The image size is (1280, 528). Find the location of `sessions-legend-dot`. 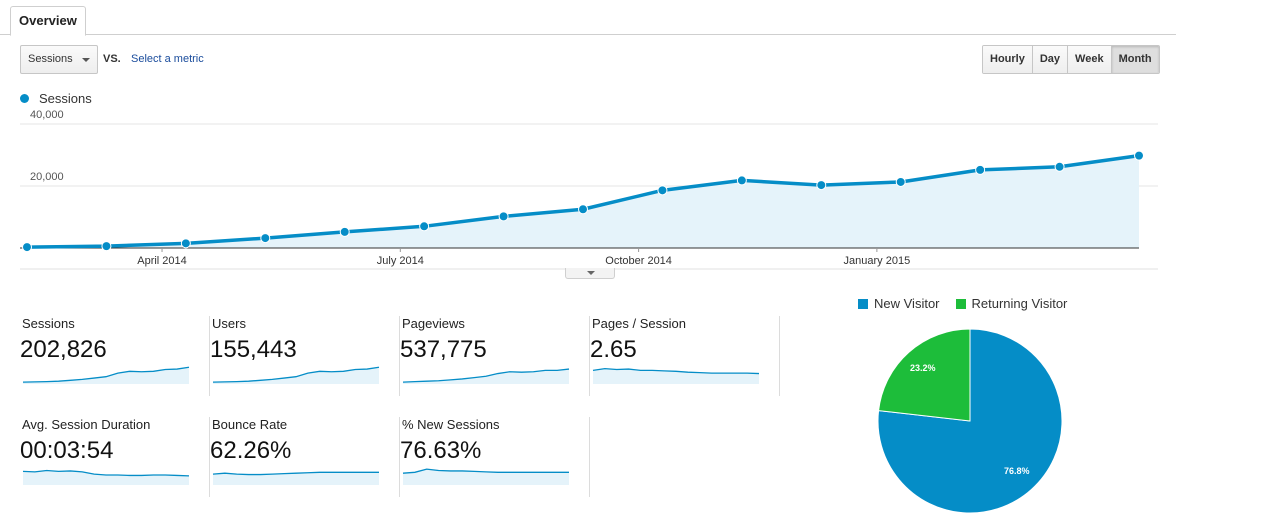

sessions-legend-dot is located at coordinates (24, 98).